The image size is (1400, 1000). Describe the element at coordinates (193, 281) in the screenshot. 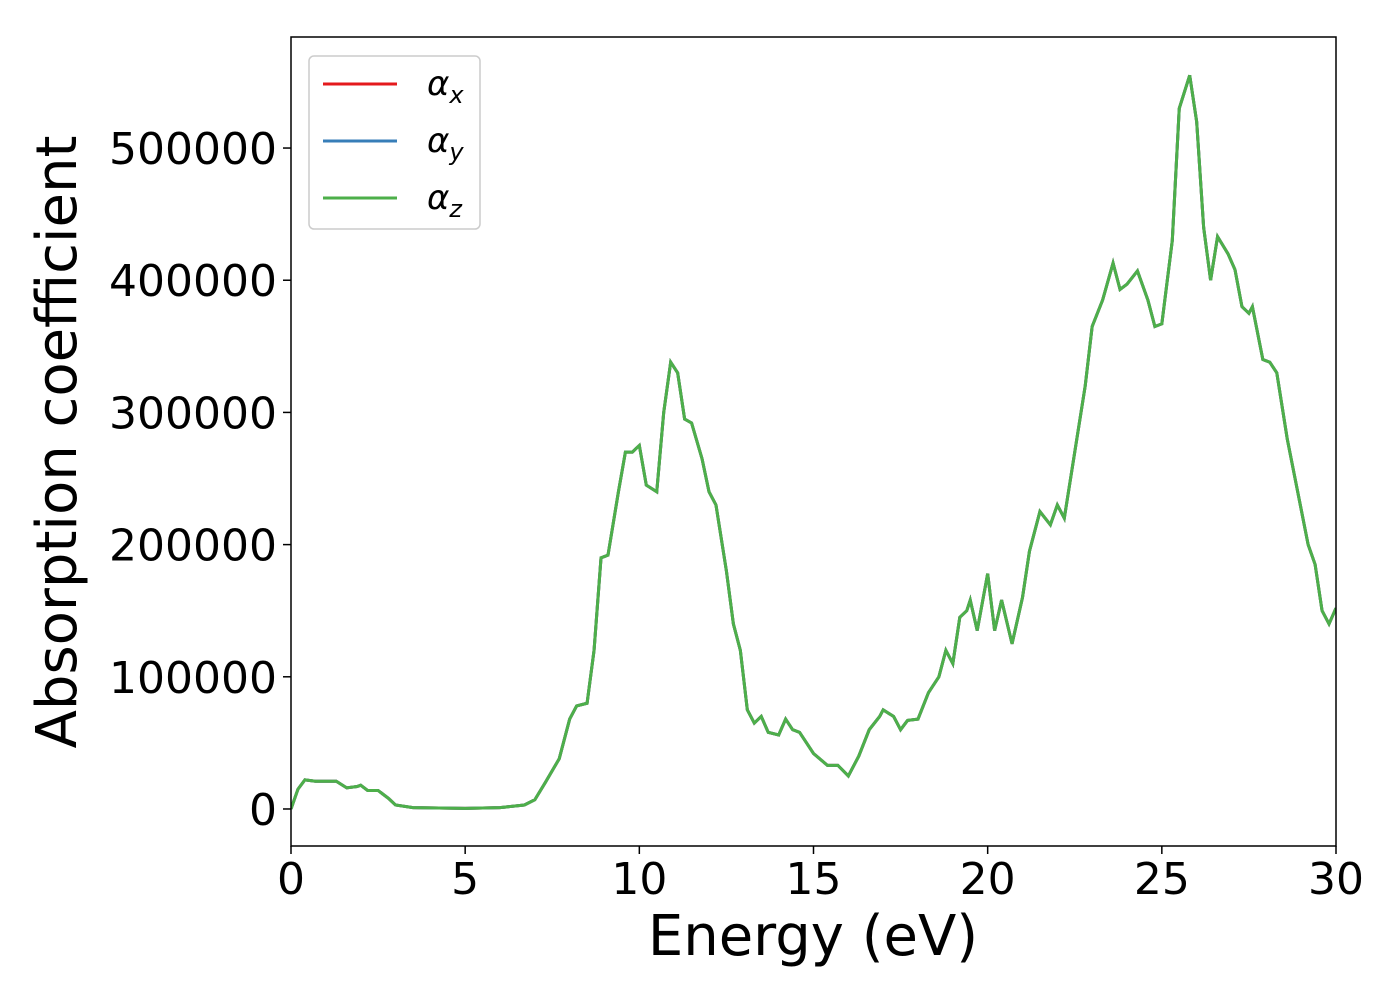

I see `y-tick-label: 400000` at that location.